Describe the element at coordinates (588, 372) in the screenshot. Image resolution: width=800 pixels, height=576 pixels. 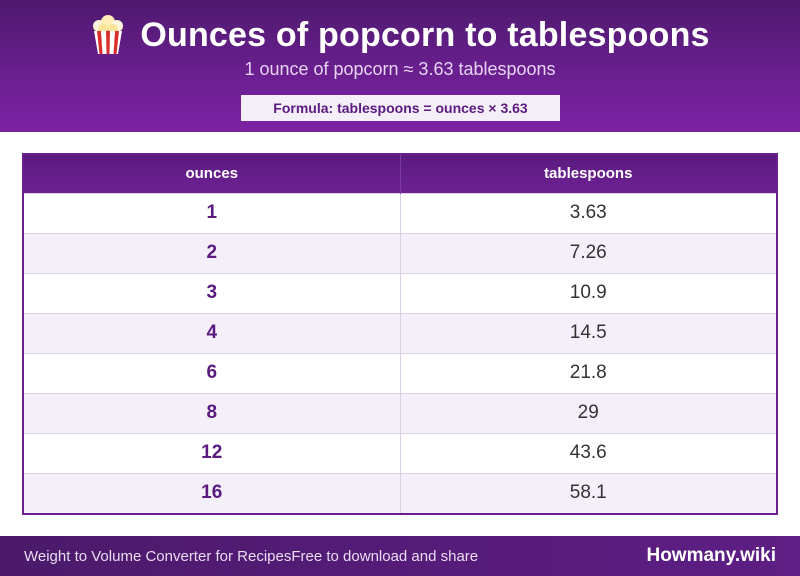
I see `tablespoons-cell: 21.8` at that location.